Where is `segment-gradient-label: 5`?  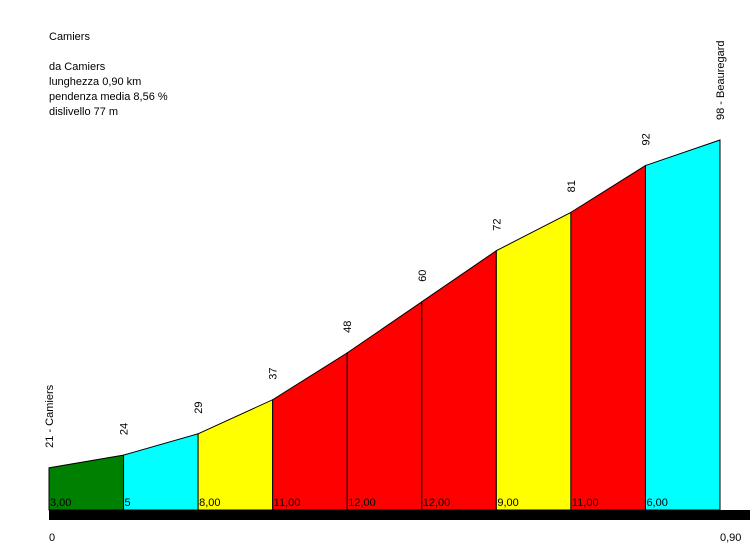
segment-gradient-label: 5 is located at coordinates (128, 503).